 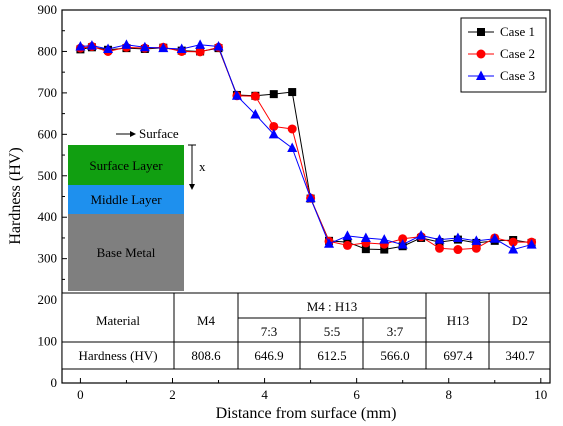 I want to click on table-header-ratio: 5:5, so click(x=332, y=331).